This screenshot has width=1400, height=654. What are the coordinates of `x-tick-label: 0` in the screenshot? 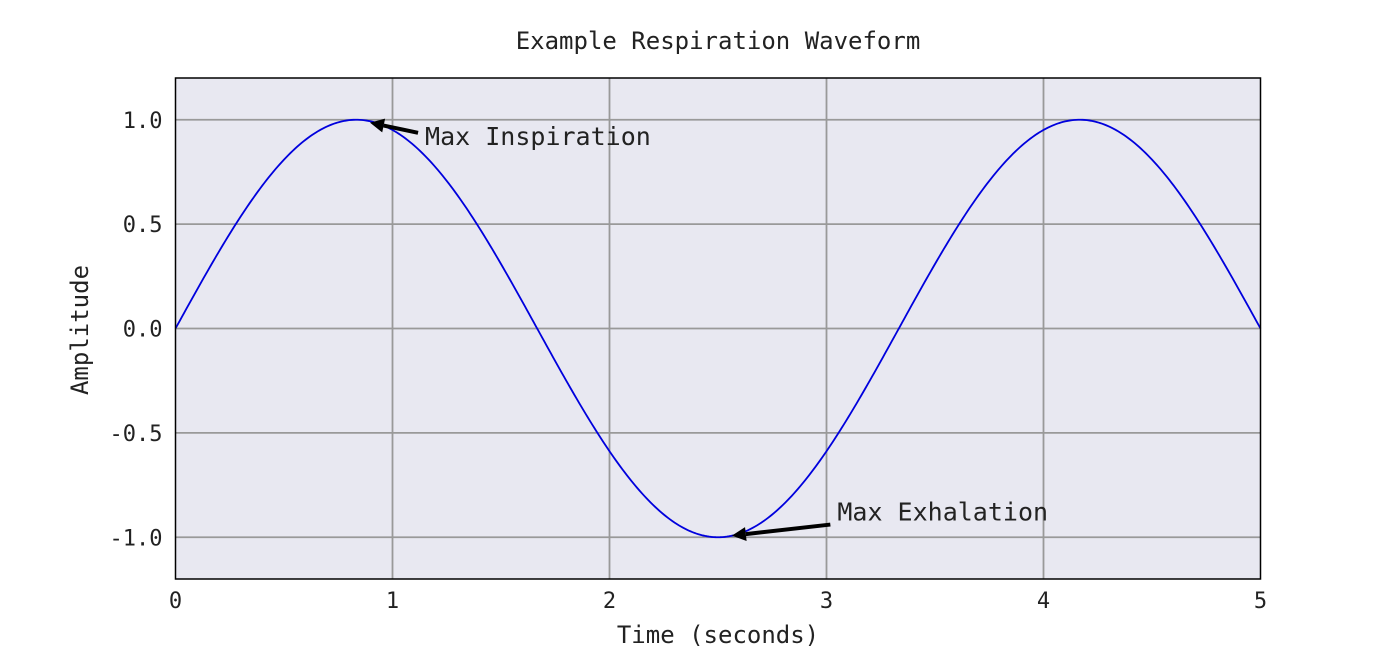 It's located at (175, 601).